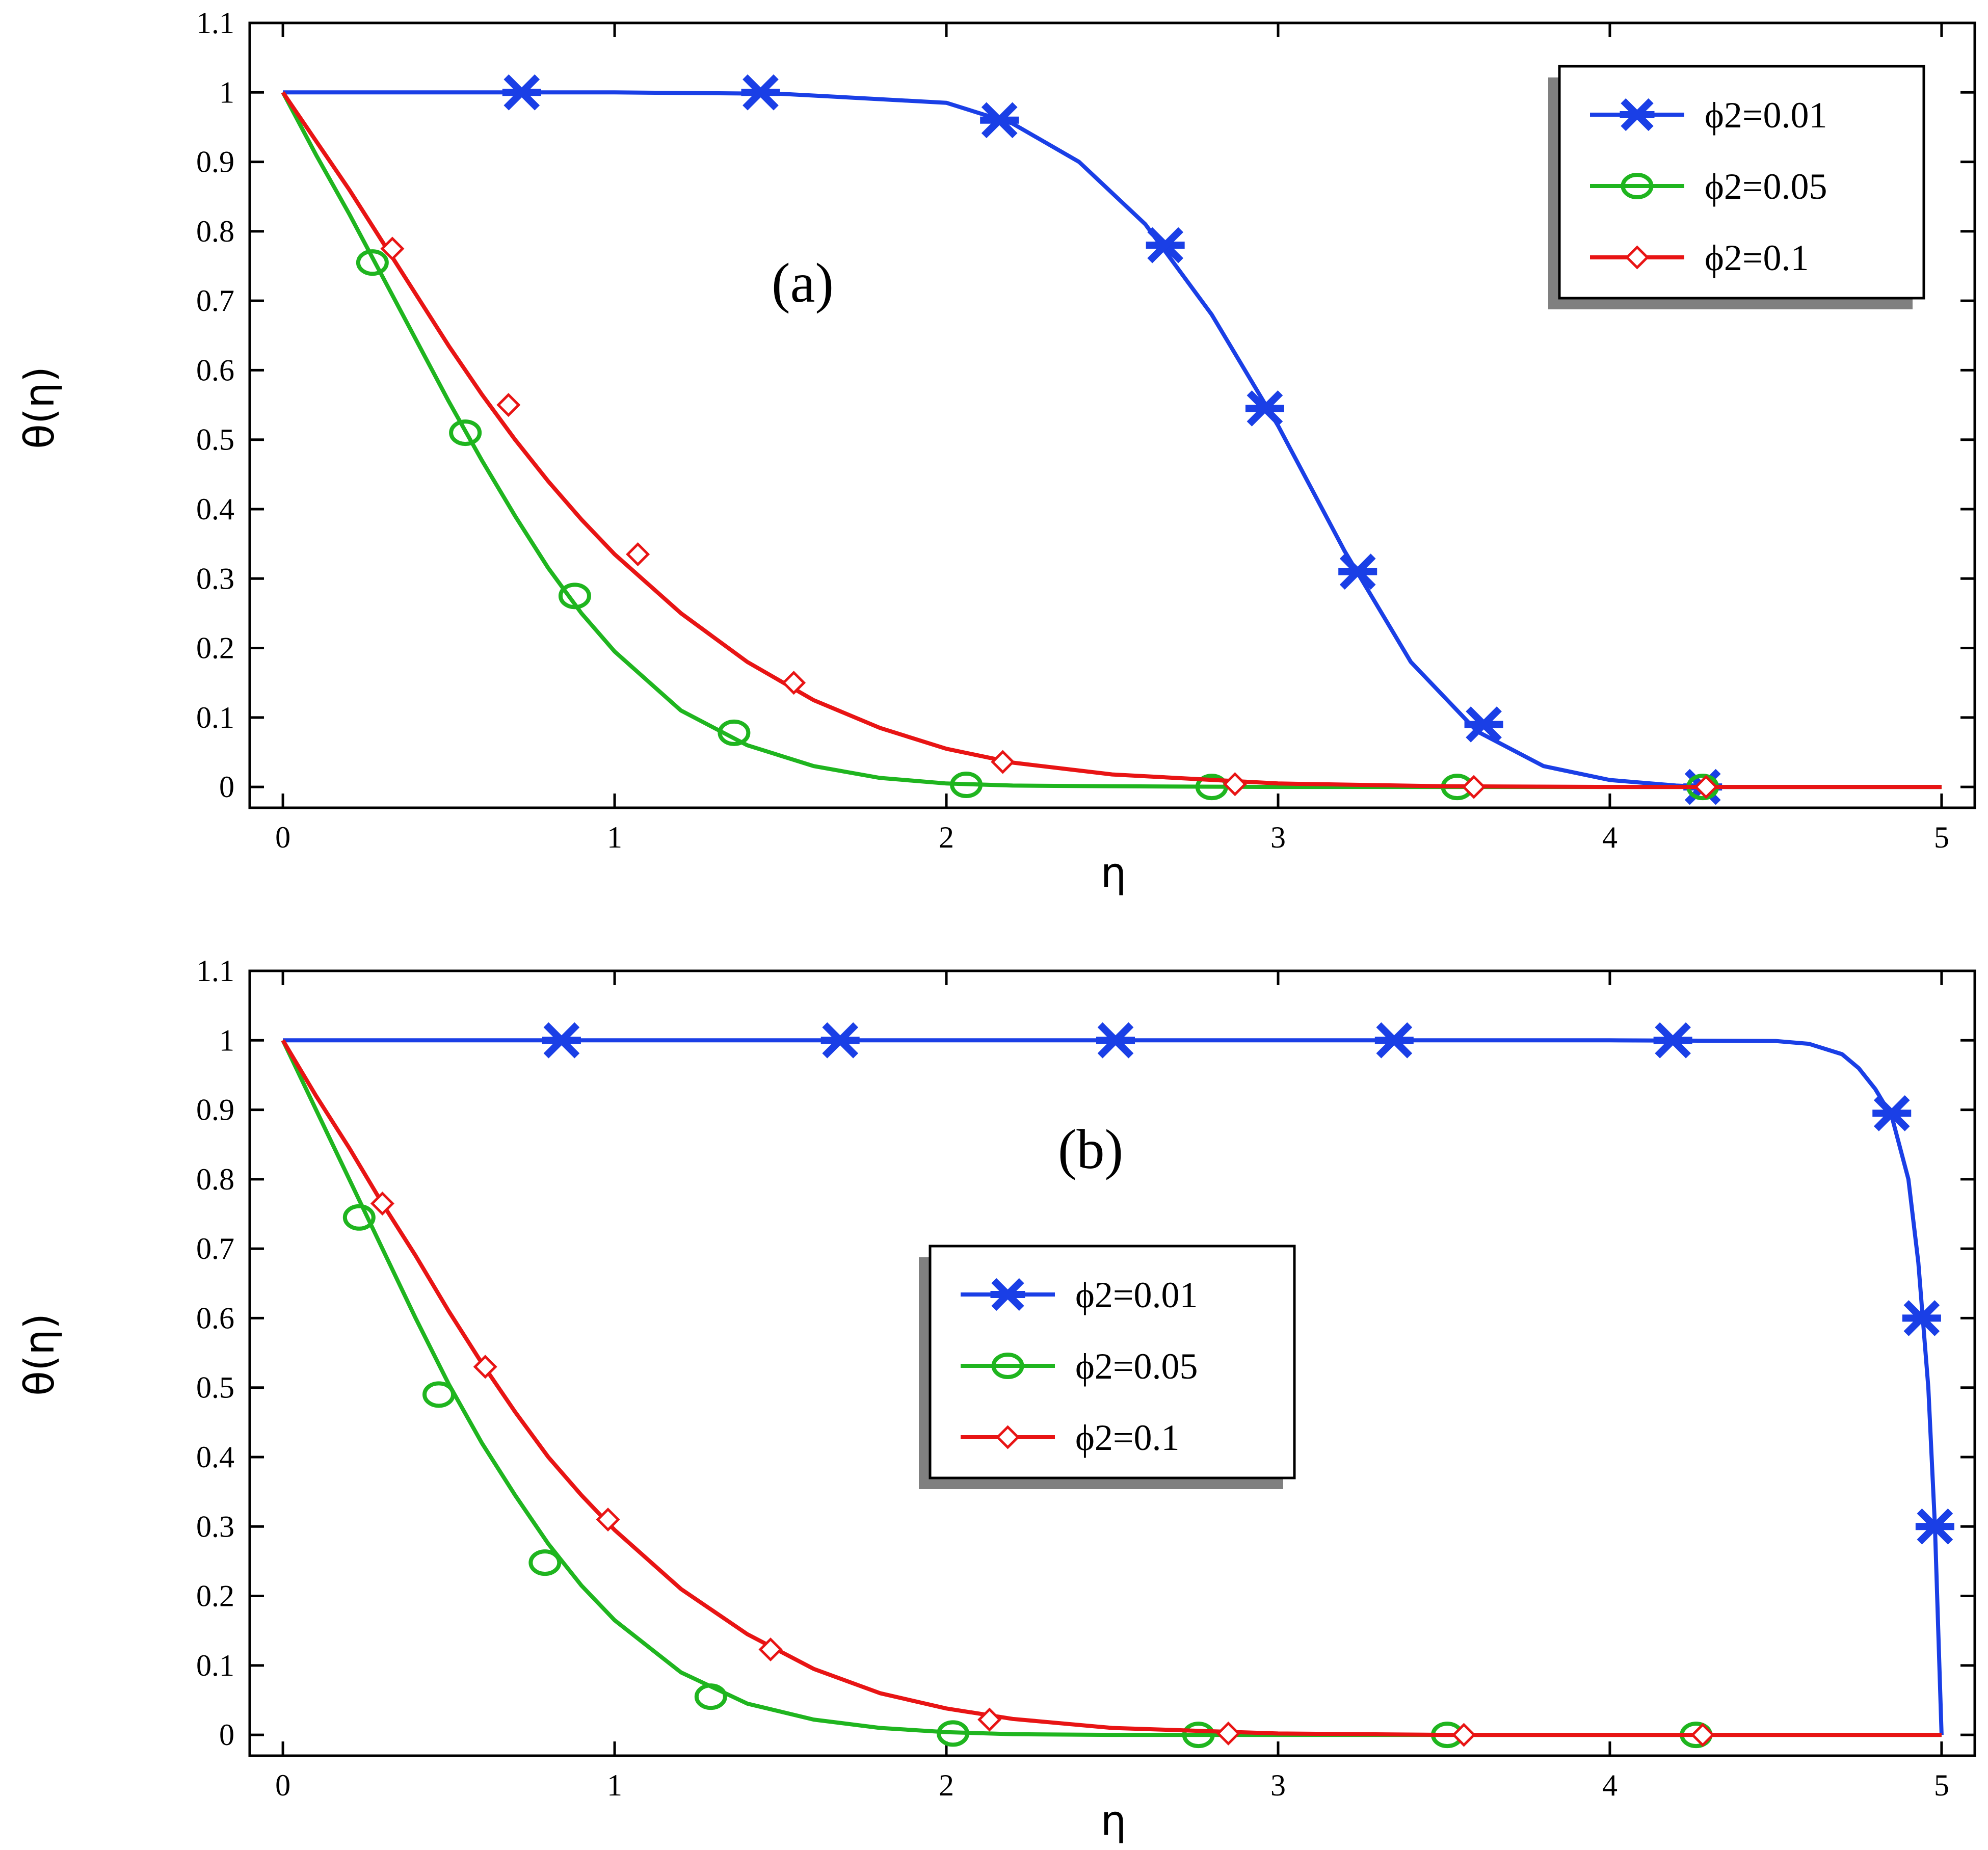  What do you see at coordinates (215, 440) in the screenshot?
I see `y-tick-label: 0.5` at bounding box center [215, 440].